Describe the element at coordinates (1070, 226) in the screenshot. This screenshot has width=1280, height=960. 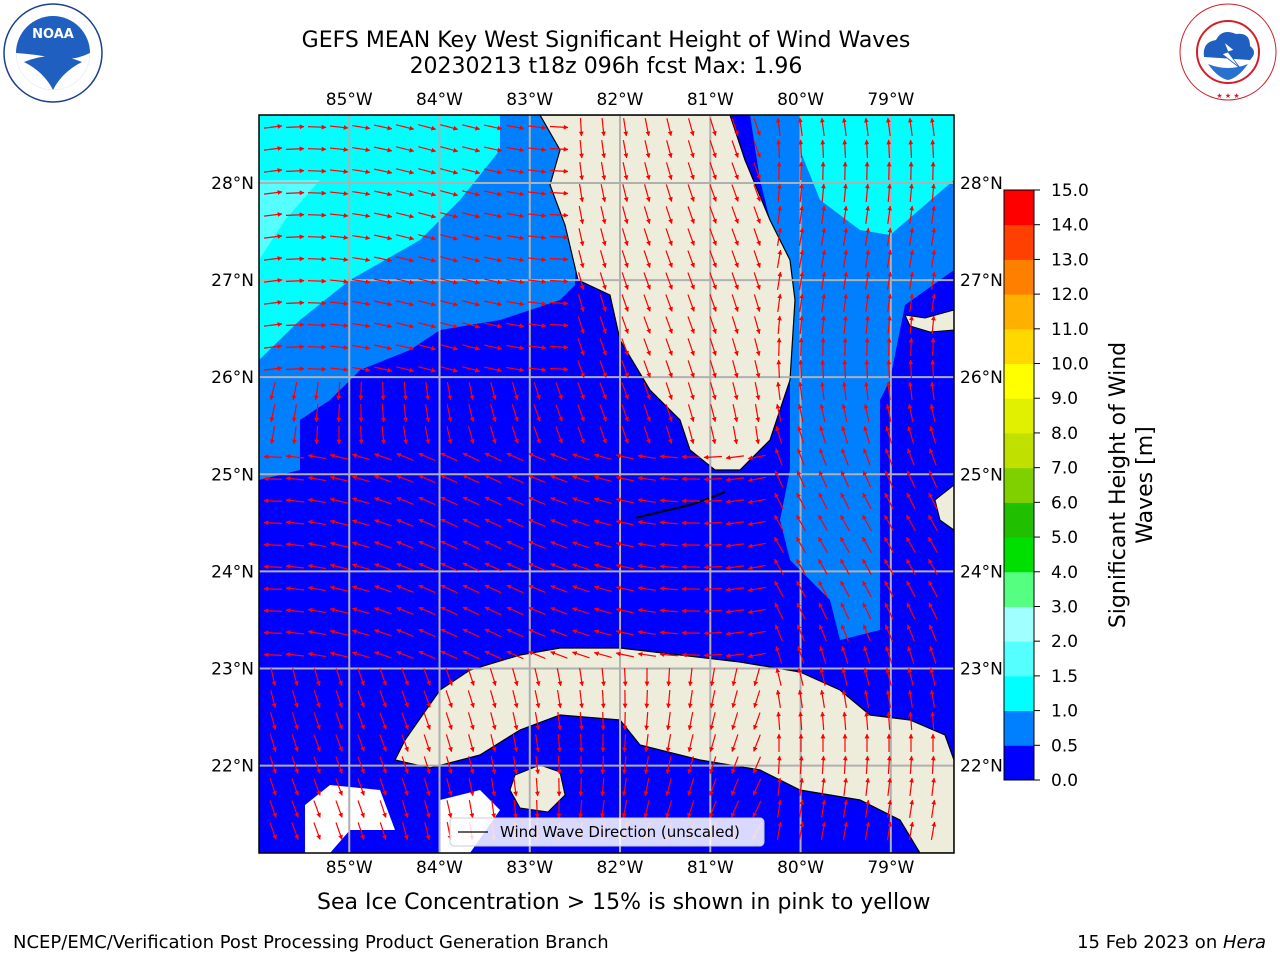
I see `colorbar-tick-label: 14.0` at that location.